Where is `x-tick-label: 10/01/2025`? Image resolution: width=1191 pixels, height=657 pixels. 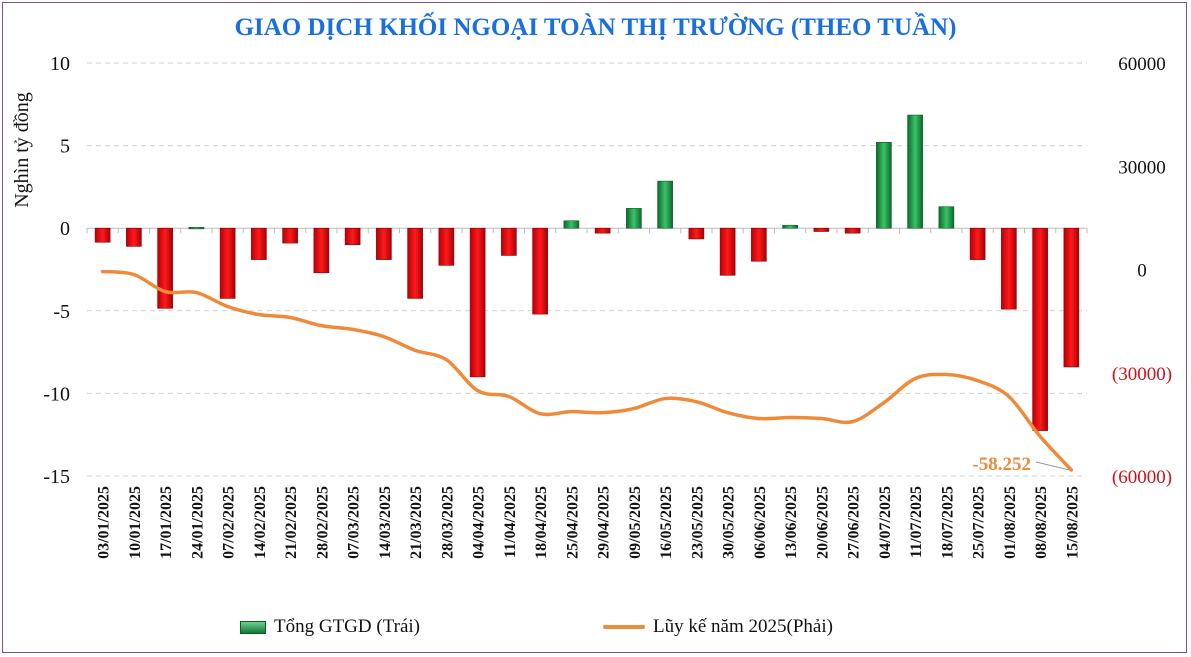
x-tick-label: 10/01/2025 is located at coordinates (135, 522).